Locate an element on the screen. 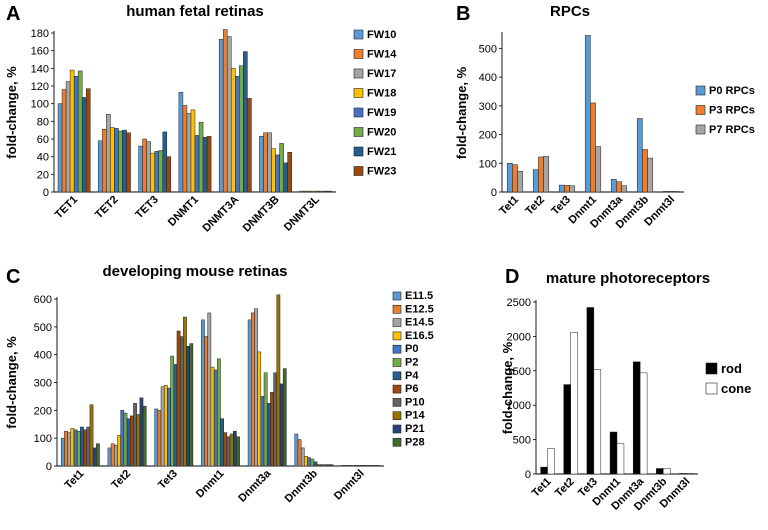  panel-b-bar-p0-rpcs-tet2 is located at coordinates (535, 181).